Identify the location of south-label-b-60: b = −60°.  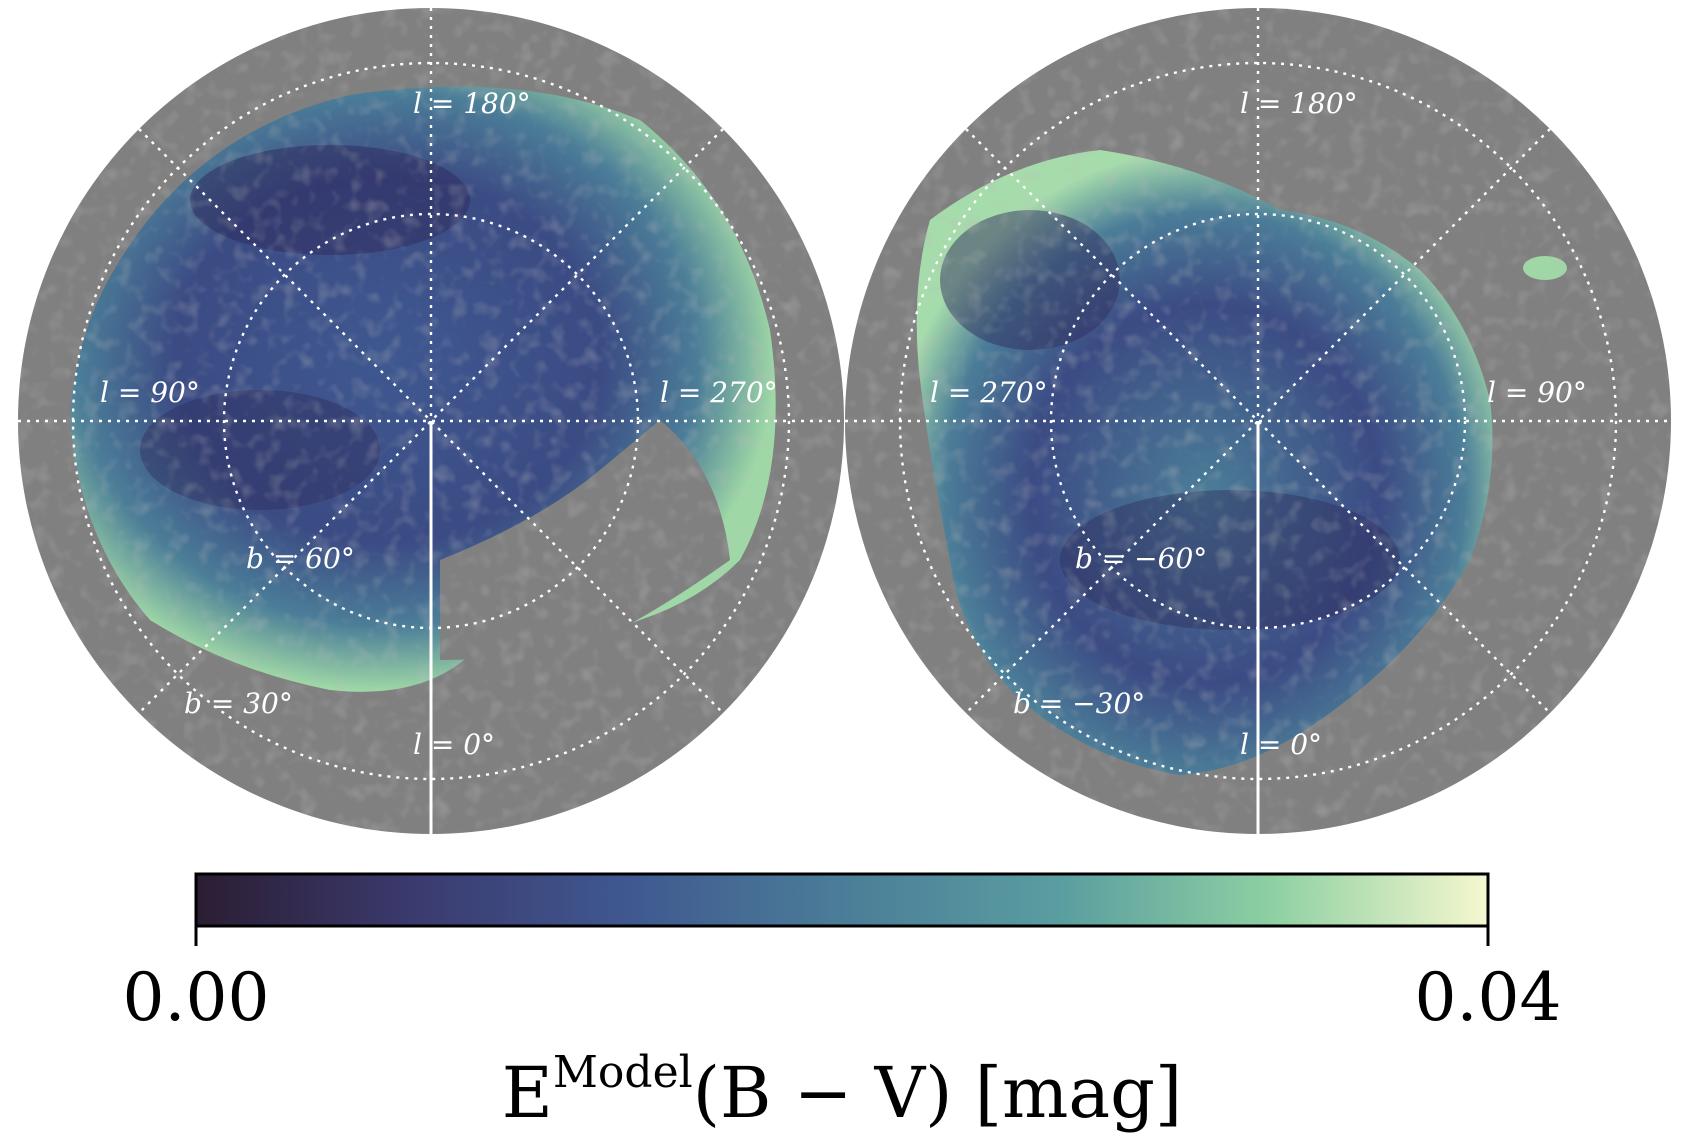
(1141, 558).